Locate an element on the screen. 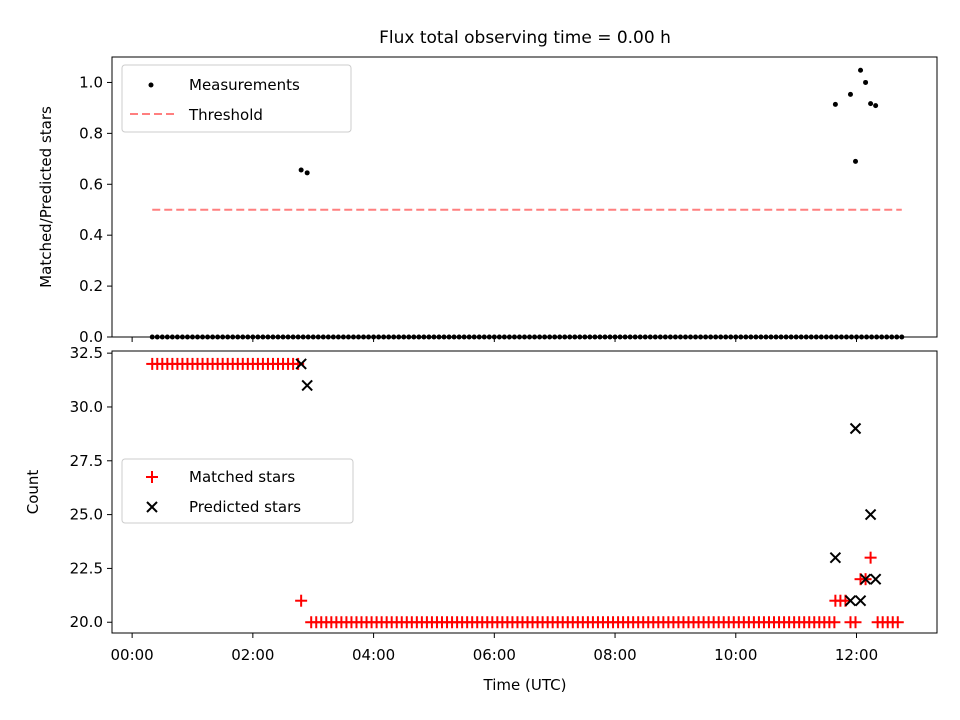 This screenshot has height=720, width=960. bottom-x-ticks: 00:00 02:00 04:00 06:00 08:00 10:00 12:00 is located at coordinates (494, 648).